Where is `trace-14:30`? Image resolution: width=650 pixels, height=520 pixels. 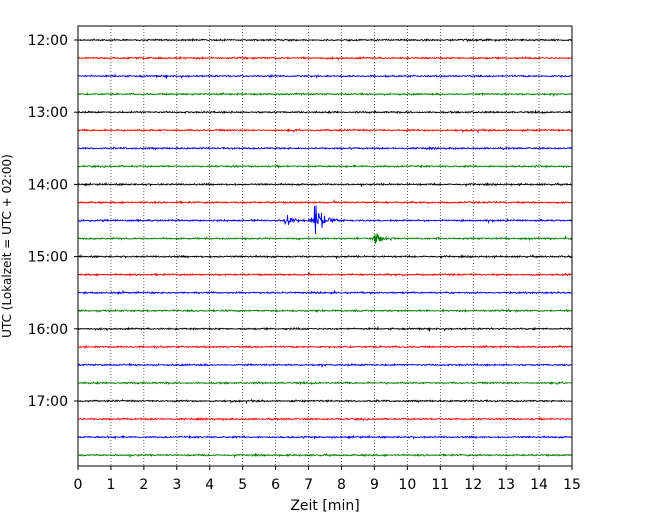
trace-14:30 is located at coordinates (325, 219).